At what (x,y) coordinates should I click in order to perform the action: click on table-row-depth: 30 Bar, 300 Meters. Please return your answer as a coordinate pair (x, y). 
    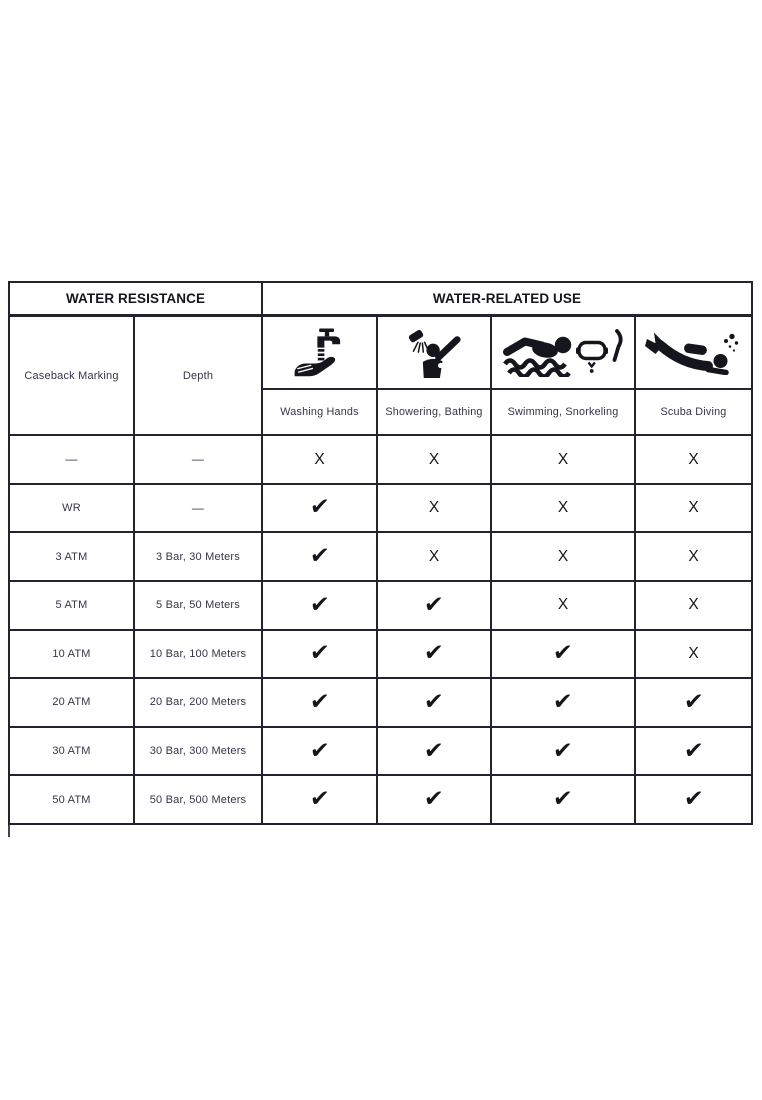
    Looking at the image, I should click on (198, 751).